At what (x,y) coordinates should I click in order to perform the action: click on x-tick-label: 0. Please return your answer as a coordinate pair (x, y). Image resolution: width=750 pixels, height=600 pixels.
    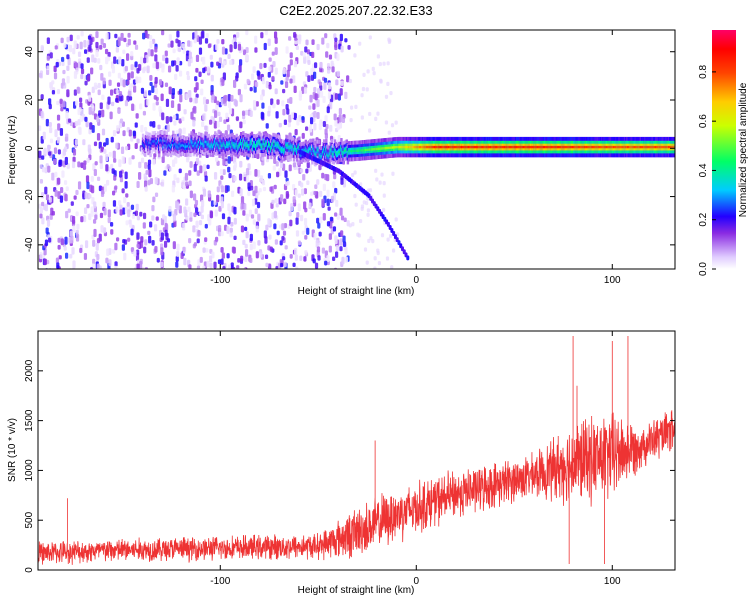
    Looking at the image, I should click on (416, 280).